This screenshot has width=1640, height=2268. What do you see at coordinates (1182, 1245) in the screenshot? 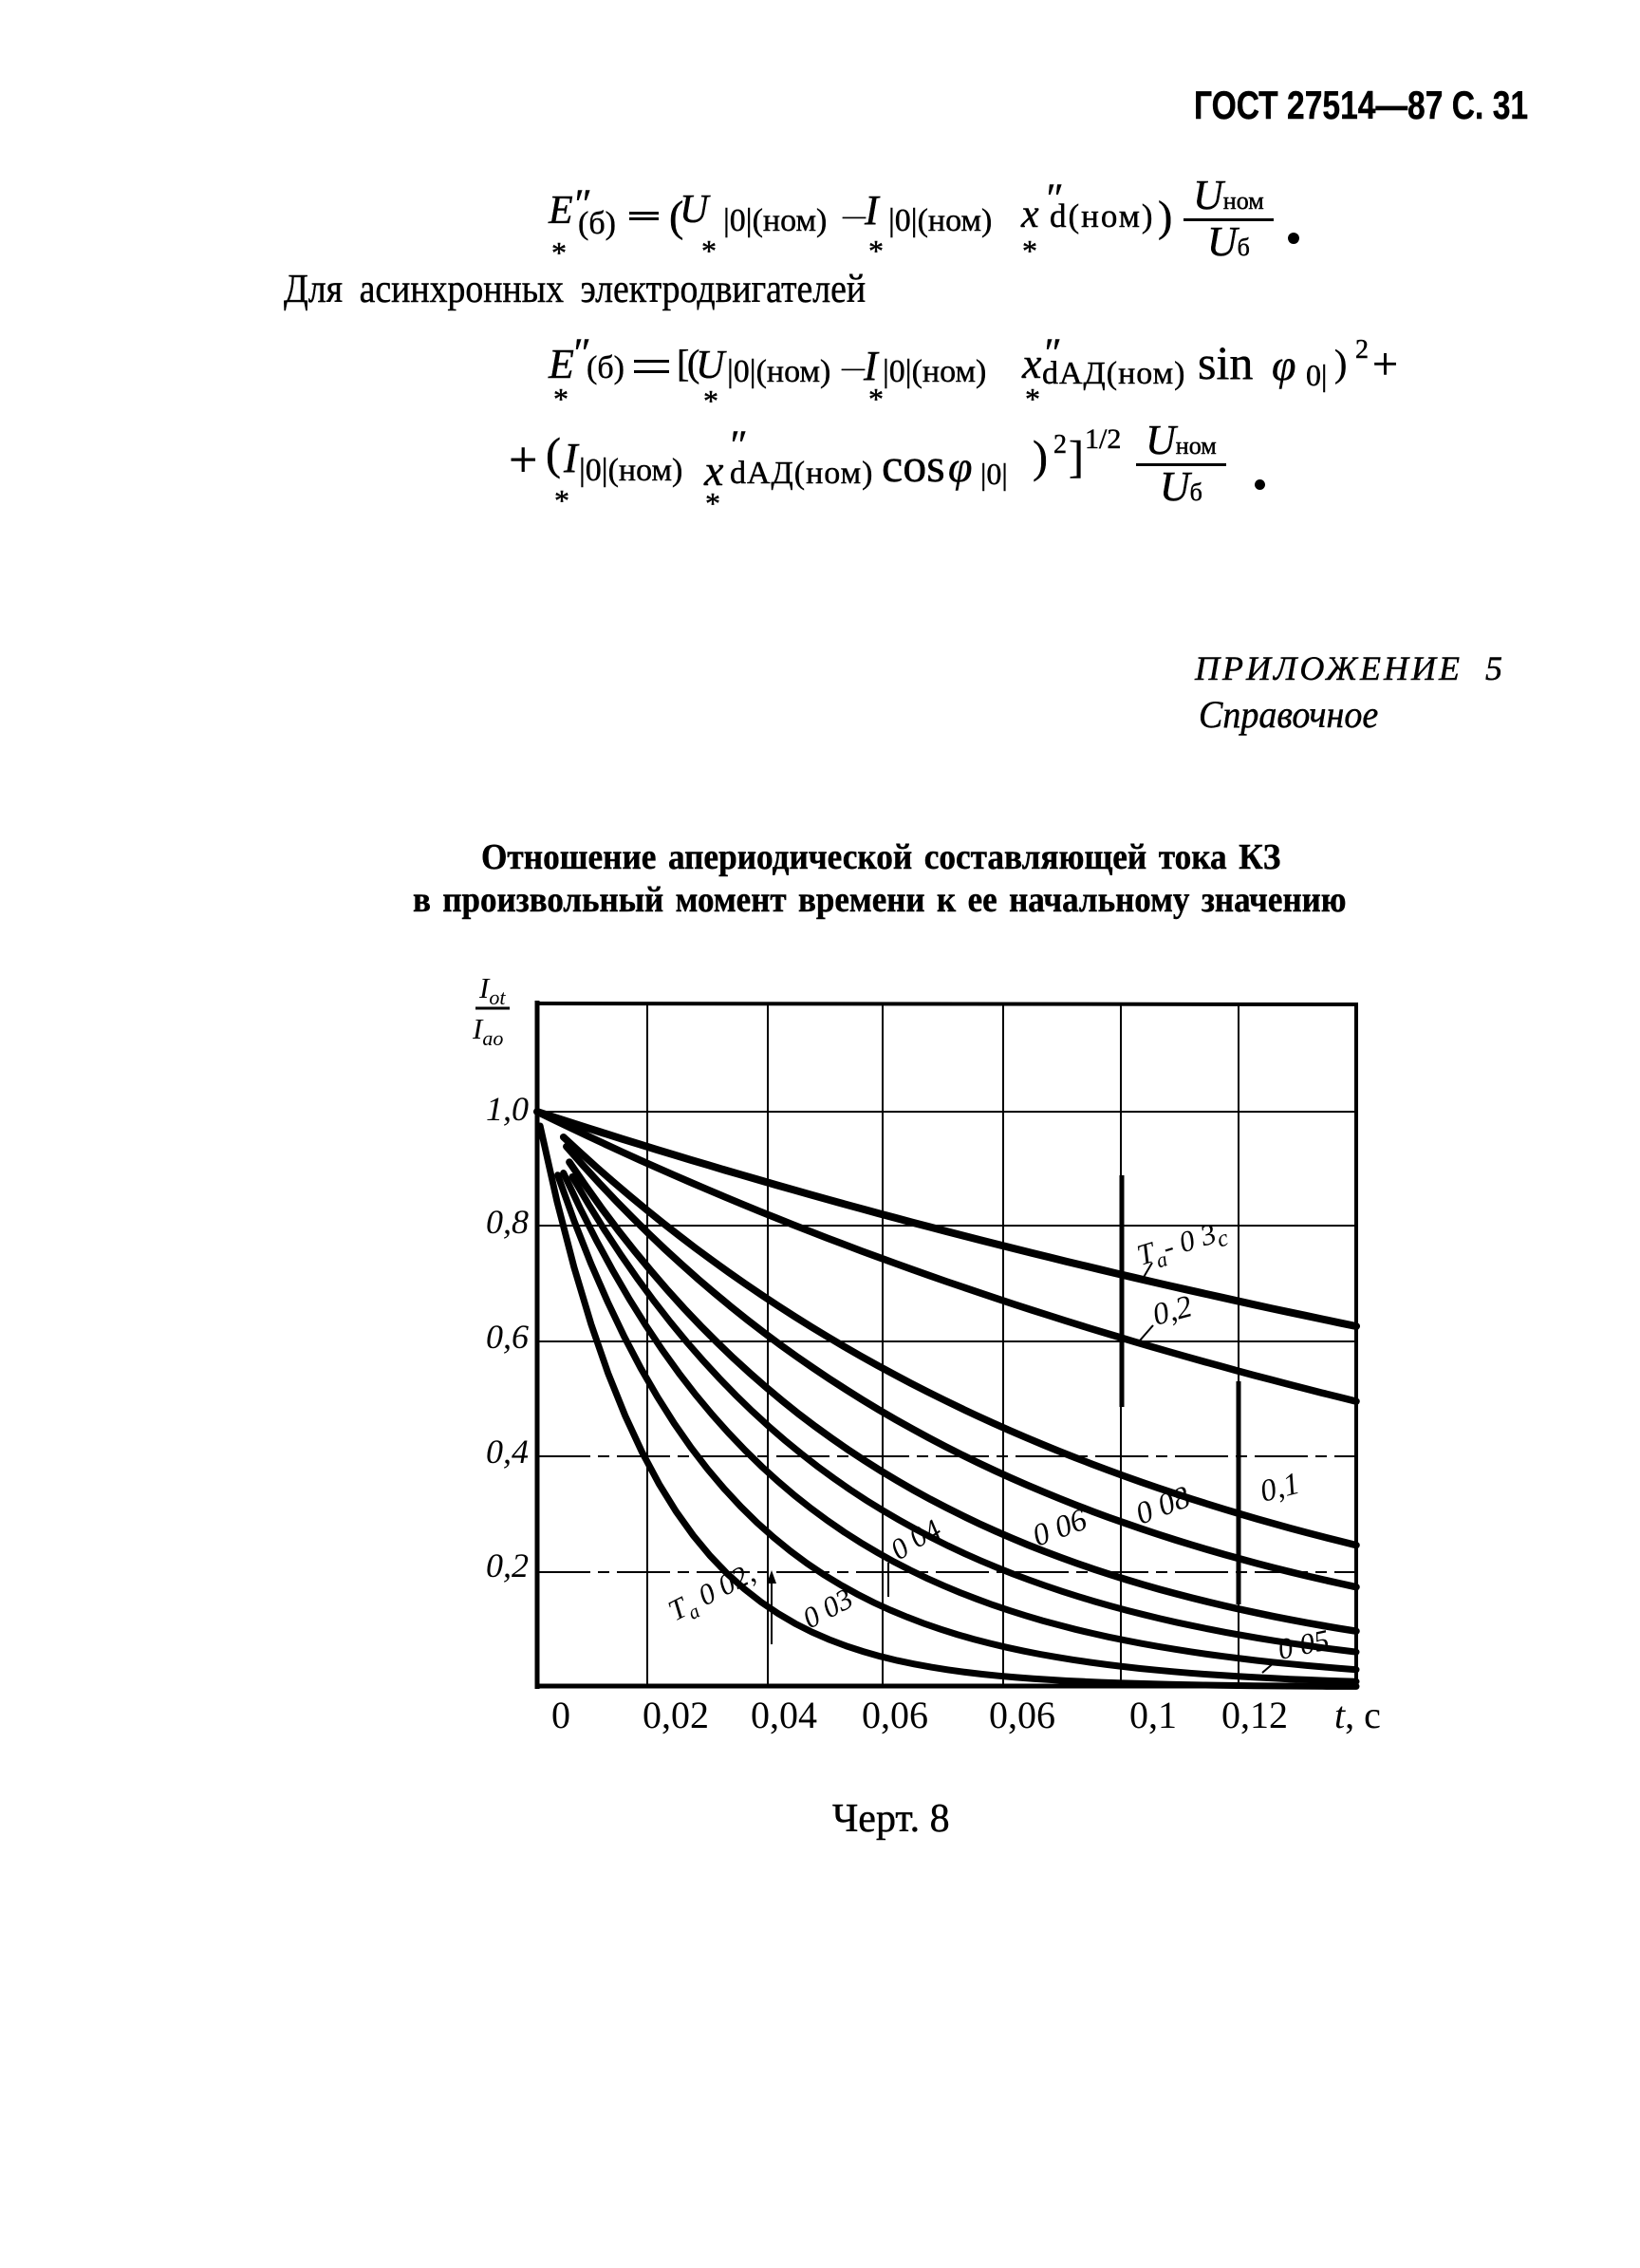
I see `svg-text: Ta- 0 3c` at bounding box center [1182, 1245].